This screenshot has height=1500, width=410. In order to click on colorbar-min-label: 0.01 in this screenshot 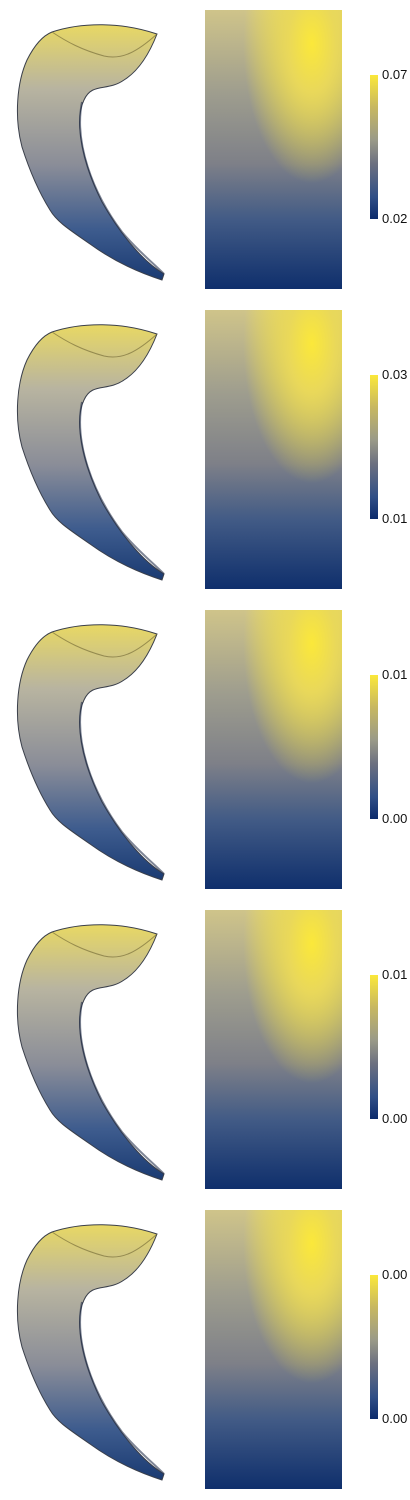, I will do `click(395, 518)`.